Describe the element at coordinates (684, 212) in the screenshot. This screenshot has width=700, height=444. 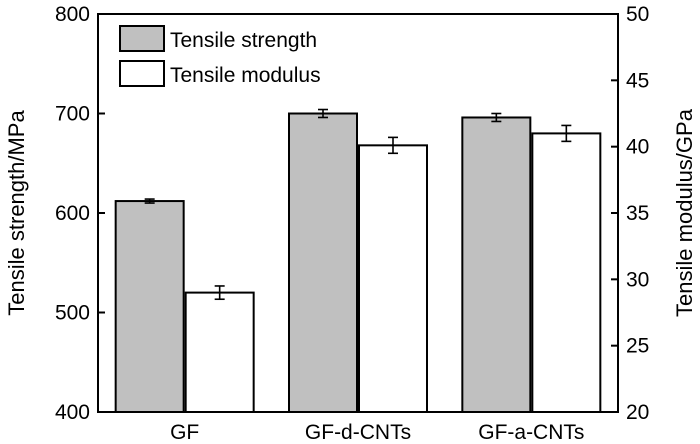
I see `y2-axis-title: Tensile modulus/GPa` at that location.